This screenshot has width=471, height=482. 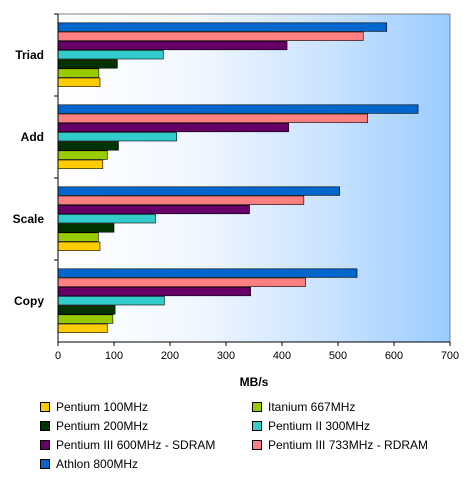 I want to click on legend-label: Pentium 100MHz, so click(x=102, y=407).